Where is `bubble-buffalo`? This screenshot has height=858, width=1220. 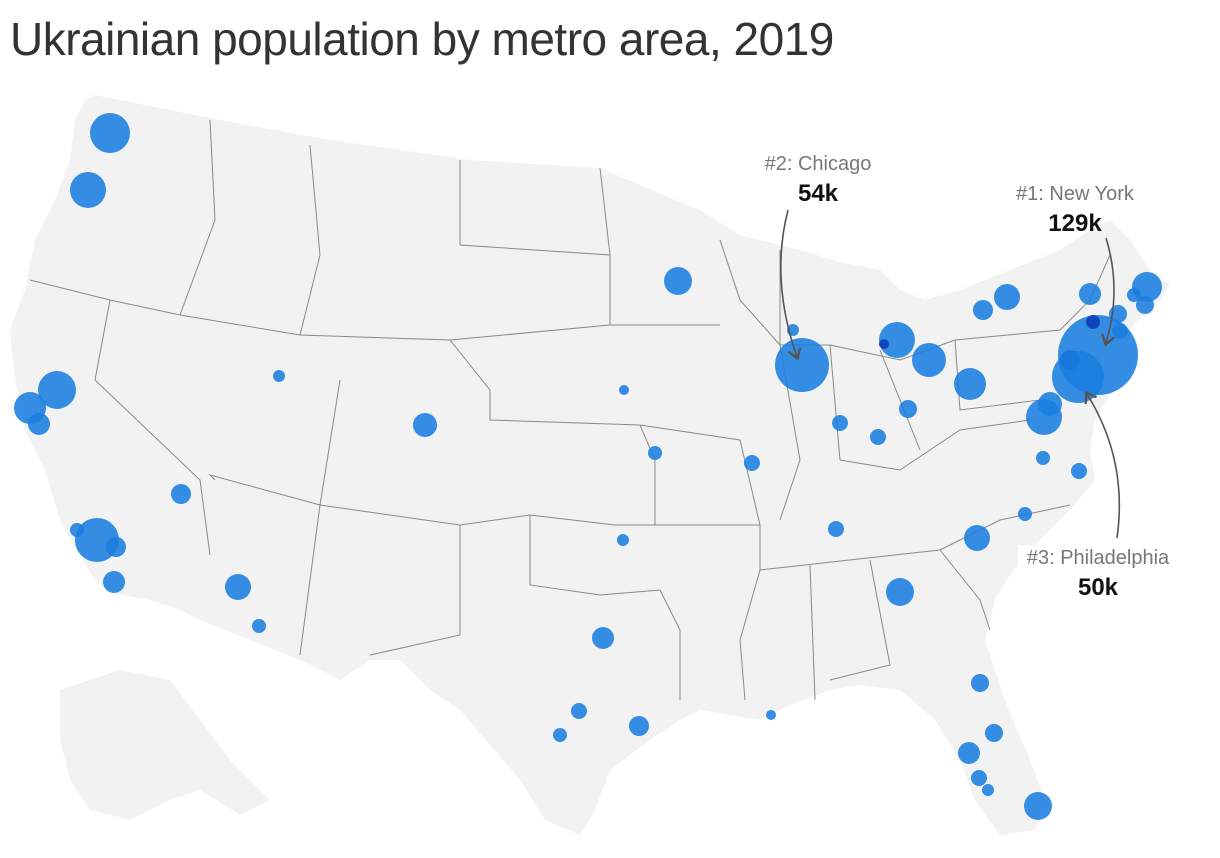
bubble-buffalo is located at coordinates (983, 310).